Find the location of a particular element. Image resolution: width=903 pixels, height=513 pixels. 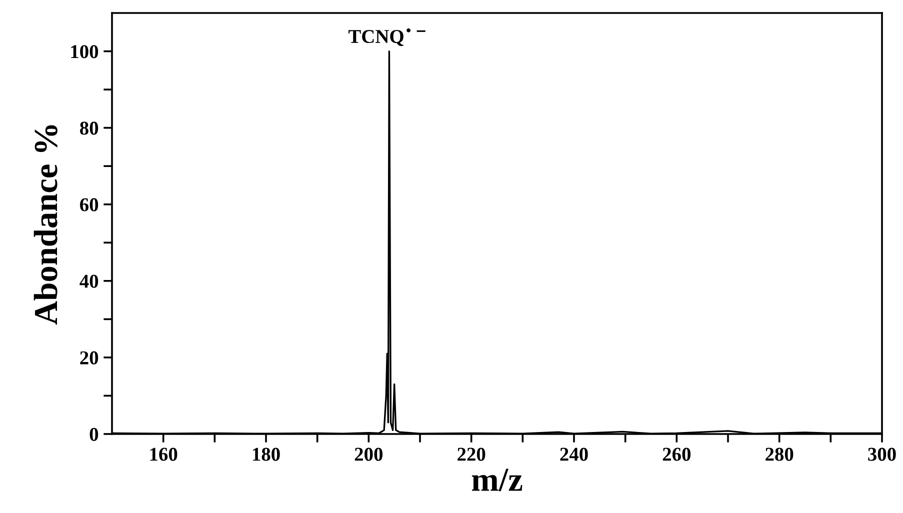

x-tick-label: 240 is located at coordinates (574, 454).